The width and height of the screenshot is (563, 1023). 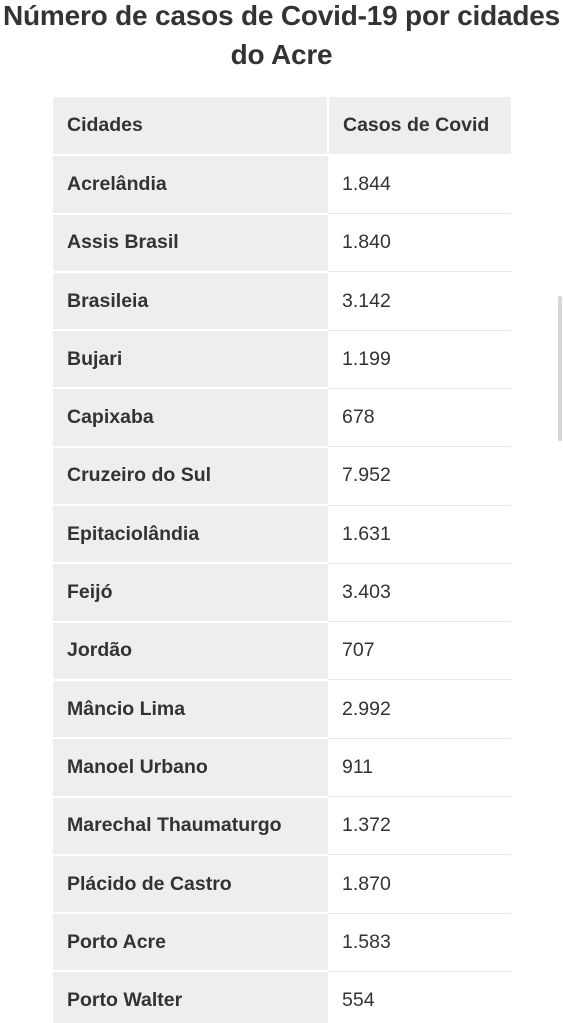 What do you see at coordinates (419, 301) in the screenshot?
I see `cases-count-cell: 3.142` at bounding box center [419, 301].